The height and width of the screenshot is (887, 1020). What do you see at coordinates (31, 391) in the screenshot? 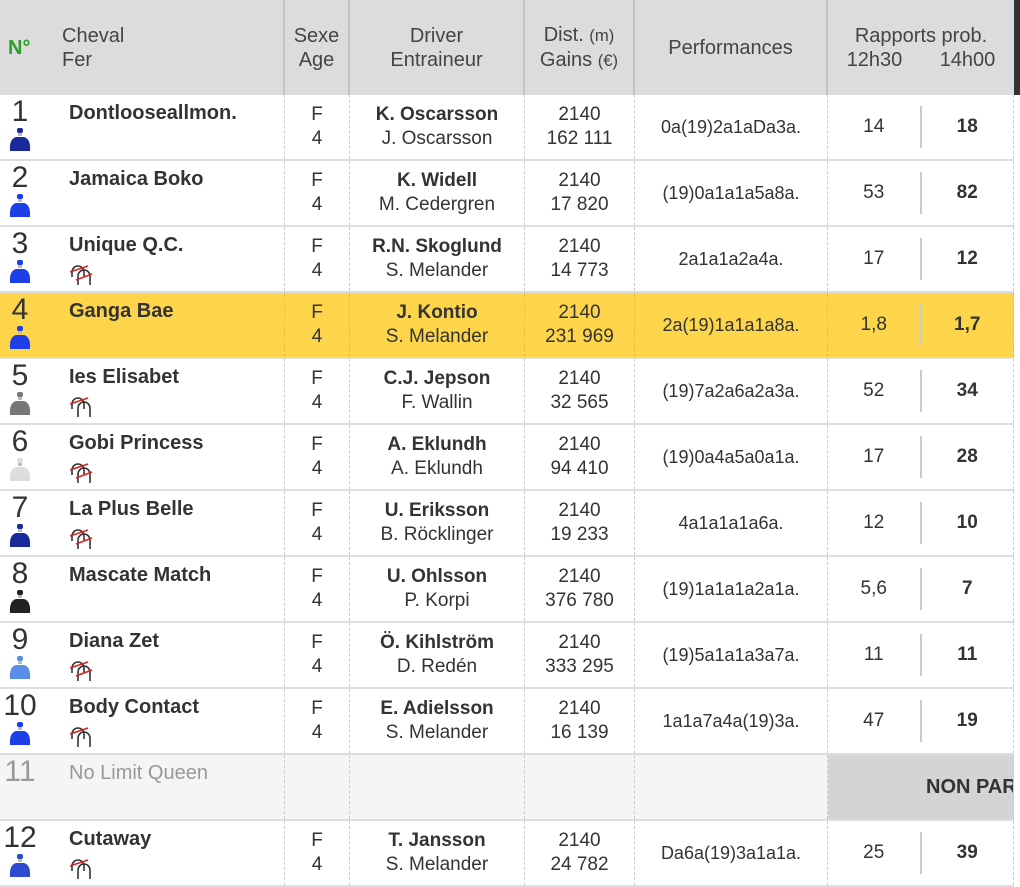
I see `horse-number-cell: 5` at bounding box center [31, 391].